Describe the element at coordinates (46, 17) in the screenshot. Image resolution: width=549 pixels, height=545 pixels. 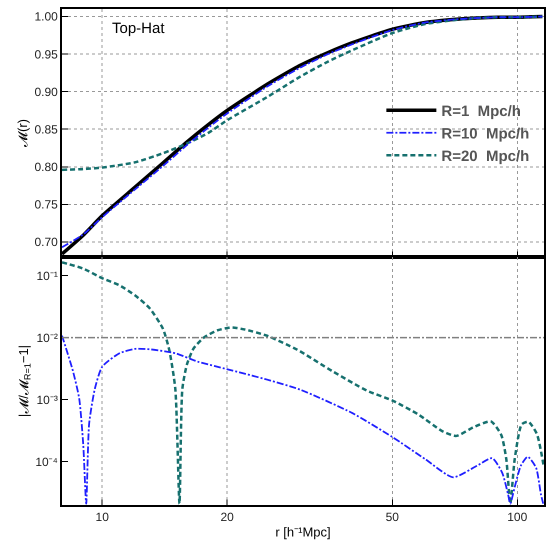
I see `y-tick-label: 1.00` at that location.